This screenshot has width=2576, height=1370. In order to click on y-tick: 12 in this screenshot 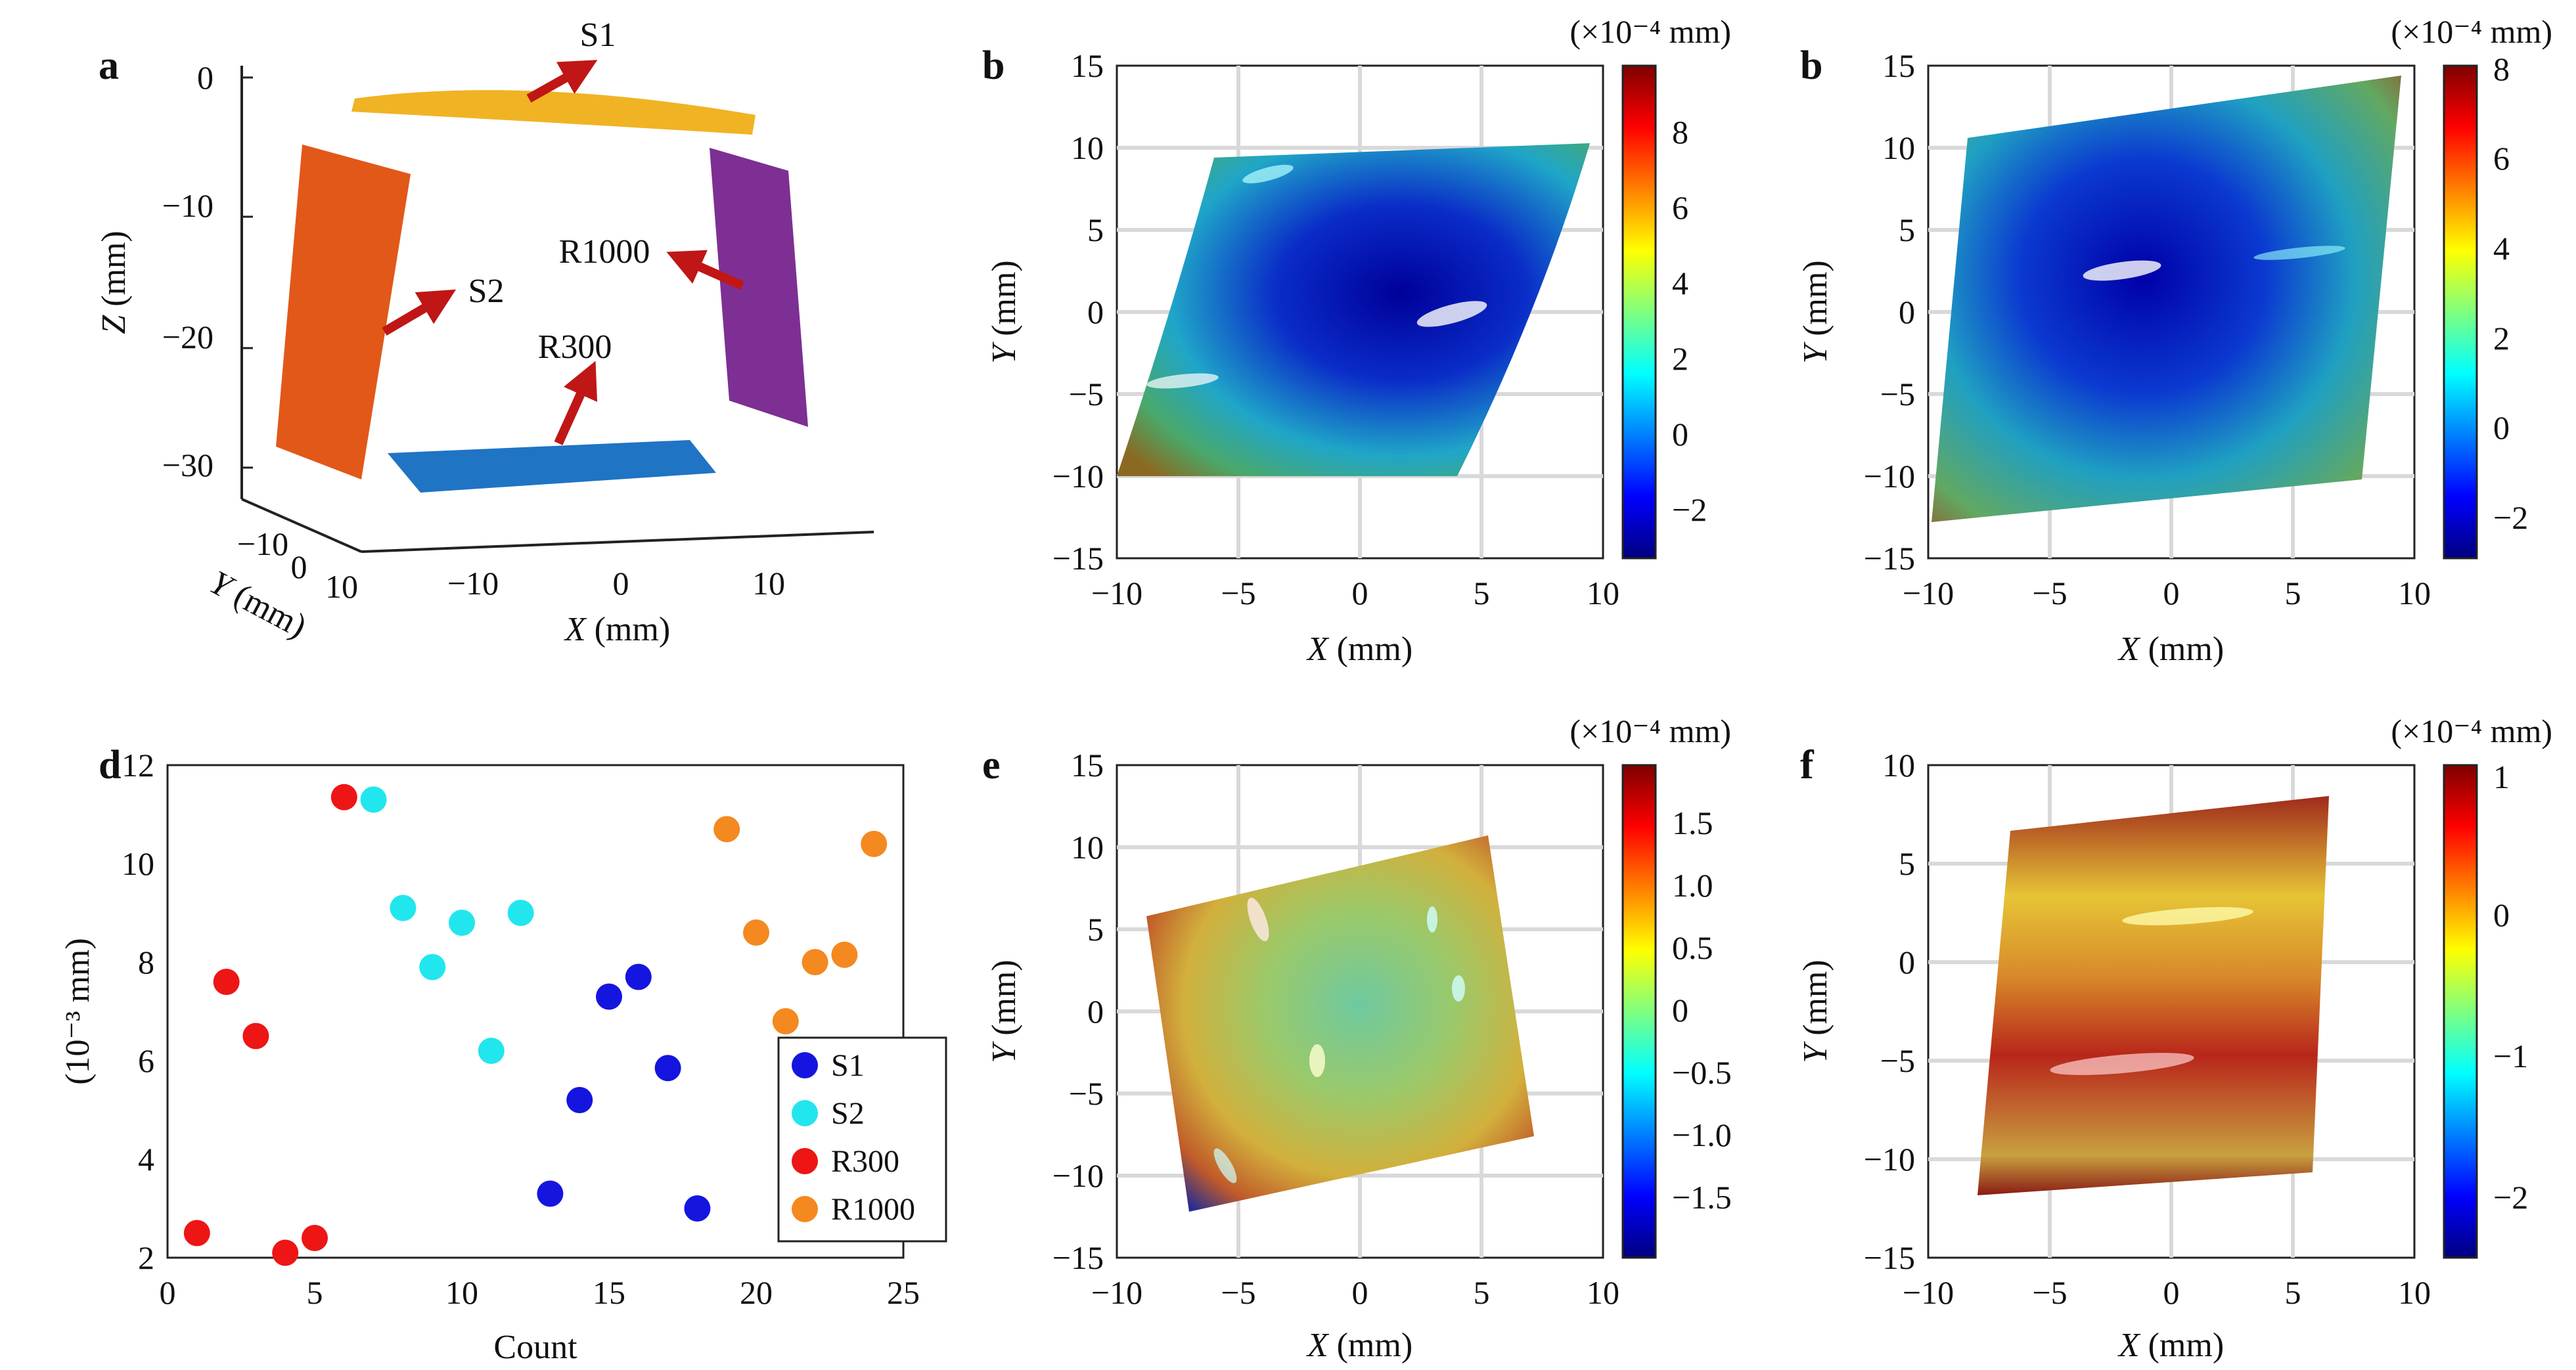, I will do `click(138, 765)`.